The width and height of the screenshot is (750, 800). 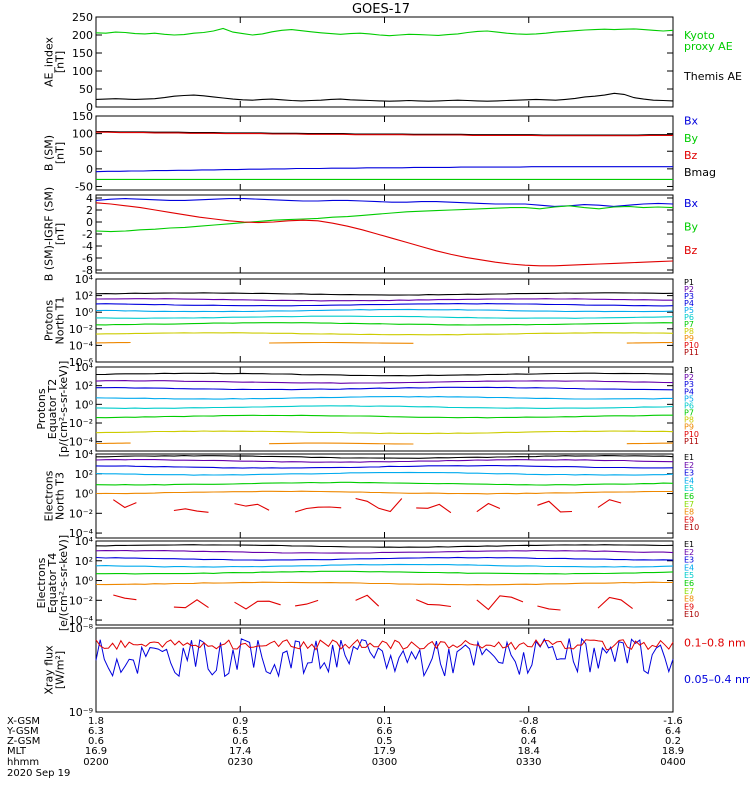 What do you see at coordinates (529, 741) in the screenshot?
I see `x-value: 0.4` at bounding box center [529, 741].